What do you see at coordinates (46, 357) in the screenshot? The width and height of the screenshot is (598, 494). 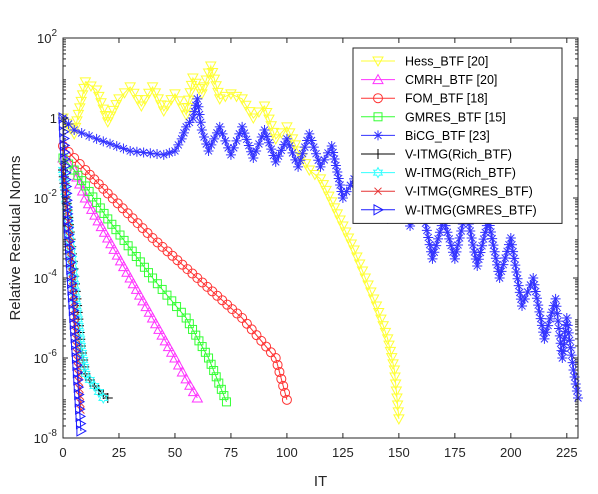 I see `y-tick-label: 10-6` at bounding box center [46, 357].